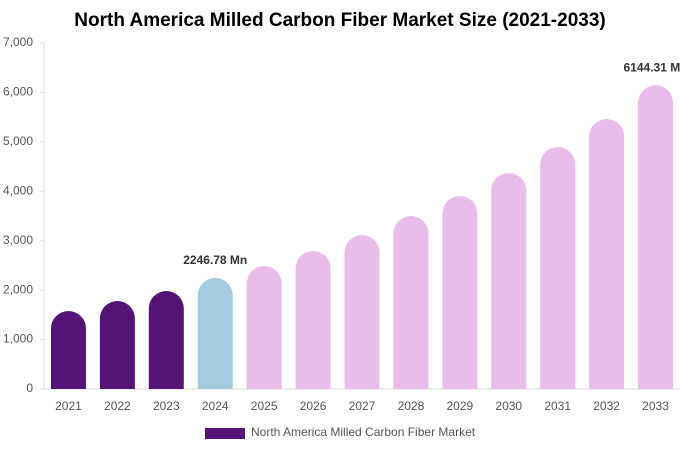  I want to click on y-tick-label: 4,000, so click(18, 190).